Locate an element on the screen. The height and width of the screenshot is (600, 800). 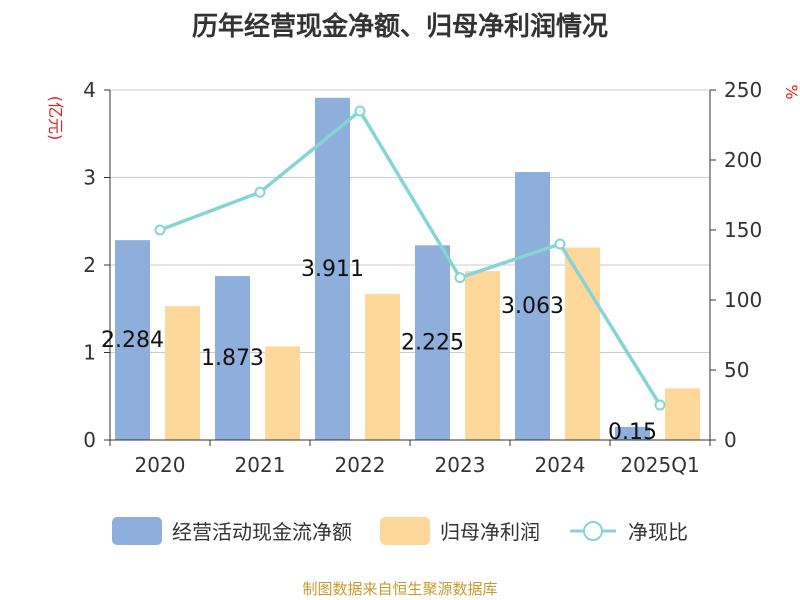
data-label-cashflow: 2.225 is located at coordinates (432, 343).